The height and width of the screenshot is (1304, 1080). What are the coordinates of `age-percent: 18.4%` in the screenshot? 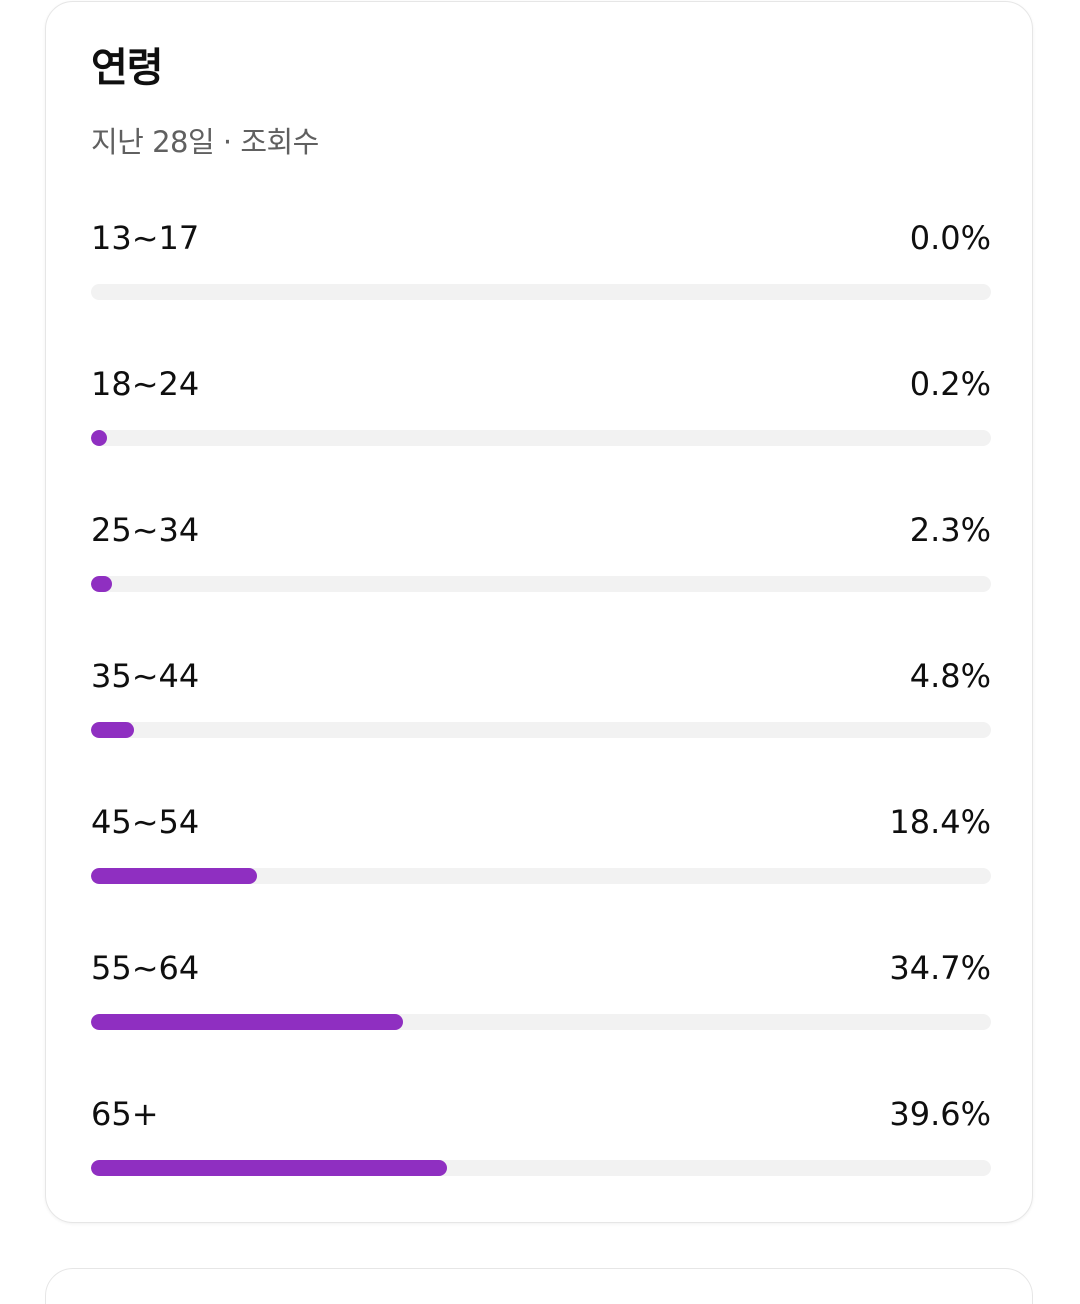 It's located at (940, 822).